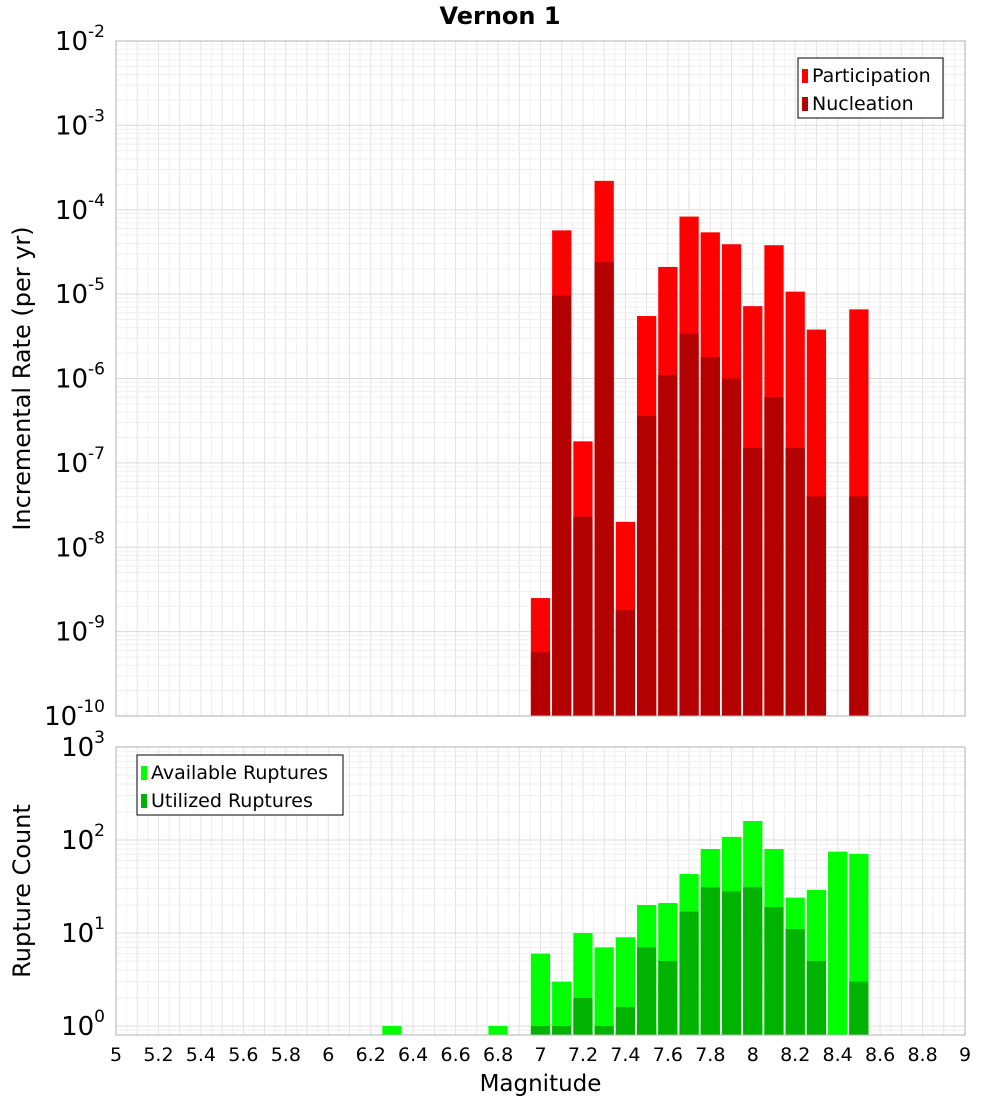 The height and width of the screenshot is (1104, 1000). I want to click on x-tick-label: 8, so click(753, 1055).